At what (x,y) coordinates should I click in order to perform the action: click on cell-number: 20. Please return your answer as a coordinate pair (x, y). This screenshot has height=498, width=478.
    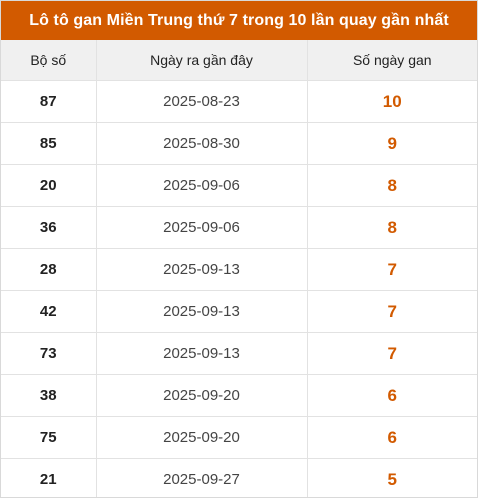
    Looking at the image, I should click on (49, 185).